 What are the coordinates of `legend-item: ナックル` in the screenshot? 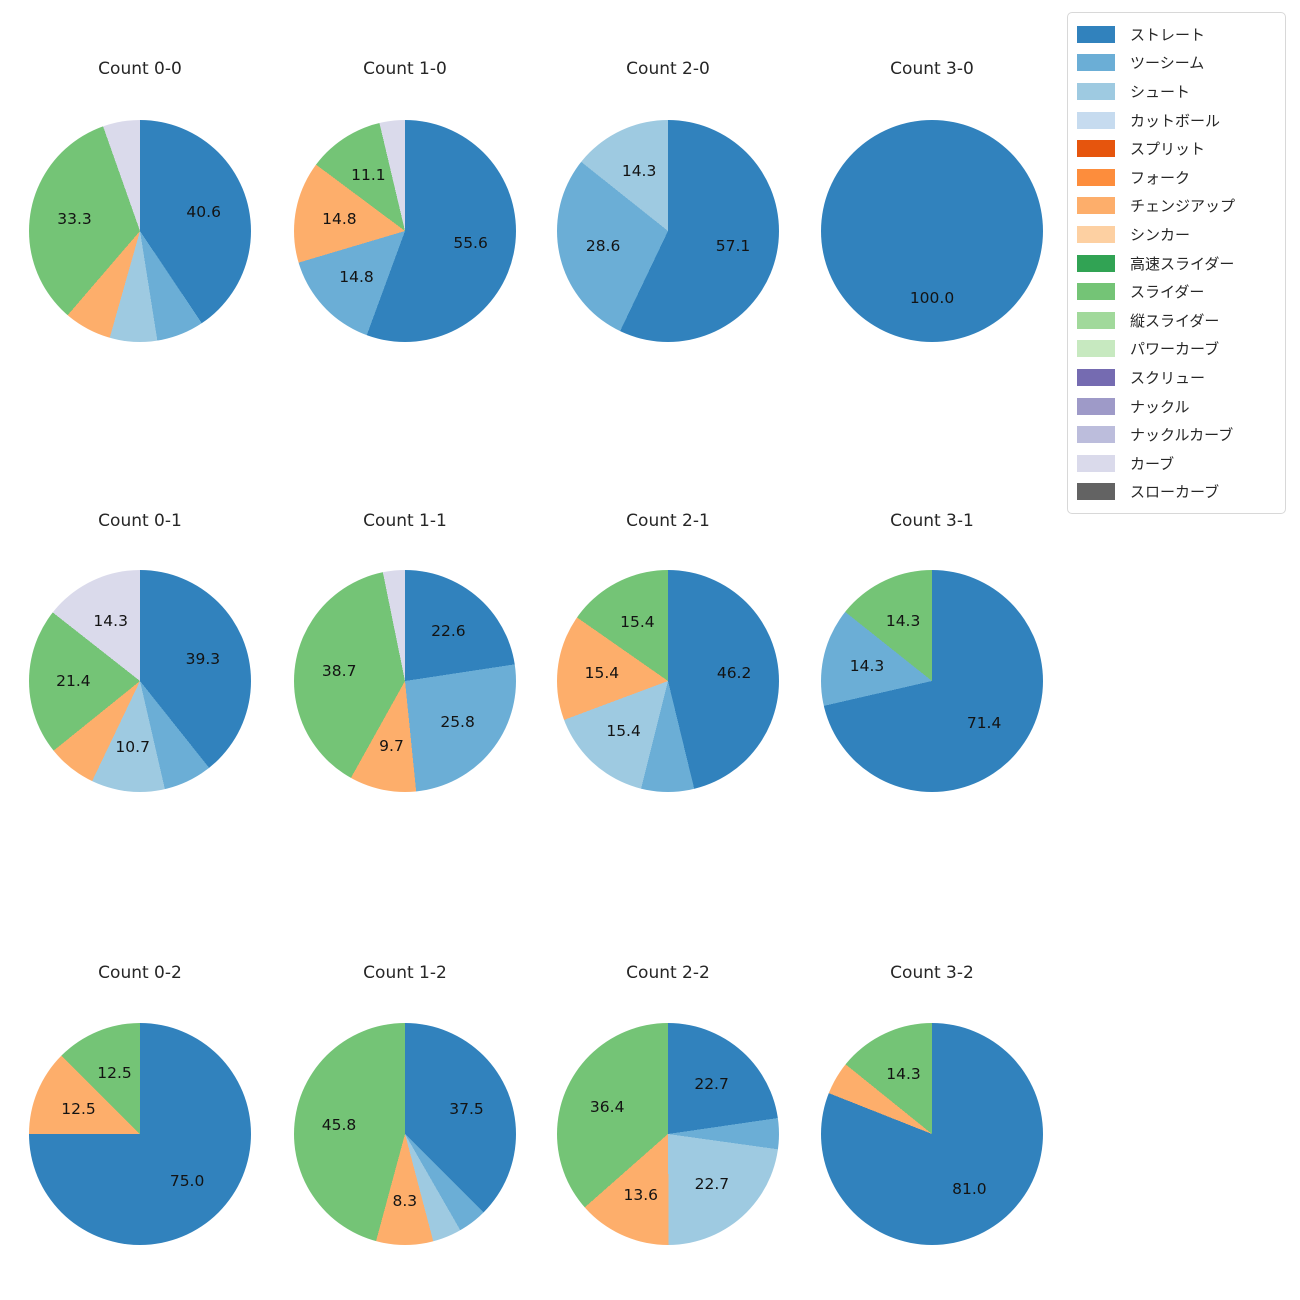 It's located at (1177, 406).